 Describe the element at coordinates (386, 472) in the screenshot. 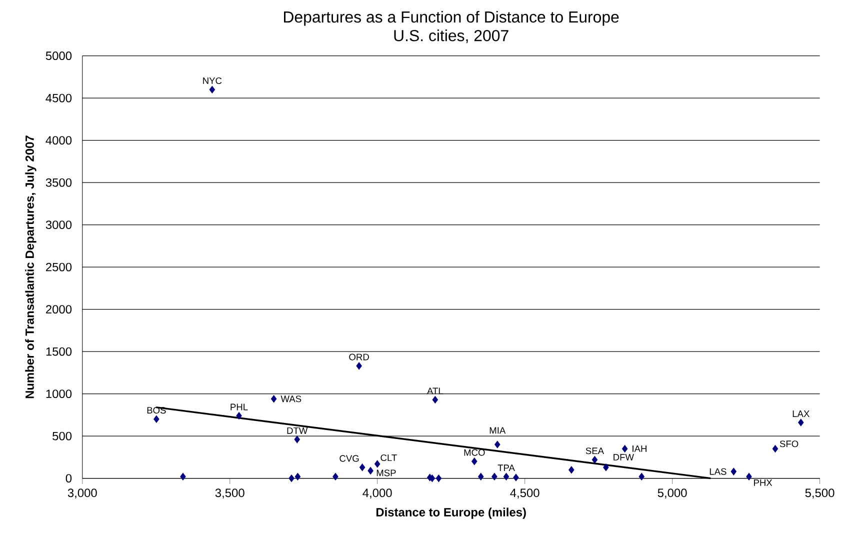

I see `annotation: MSP` at that location.